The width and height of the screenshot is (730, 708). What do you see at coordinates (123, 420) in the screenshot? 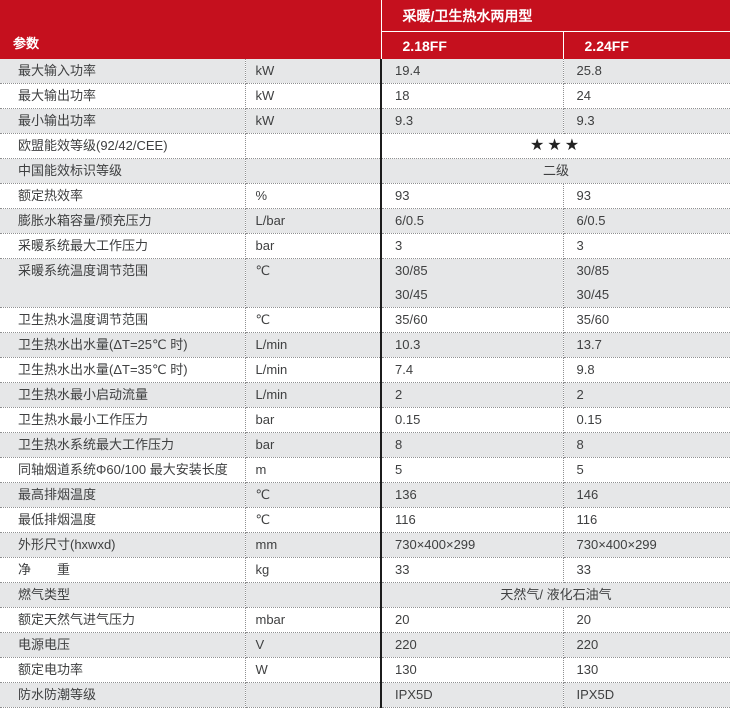
I see `param-cell: 卫生热水最小工作压力` at bounding box center [123, 420].